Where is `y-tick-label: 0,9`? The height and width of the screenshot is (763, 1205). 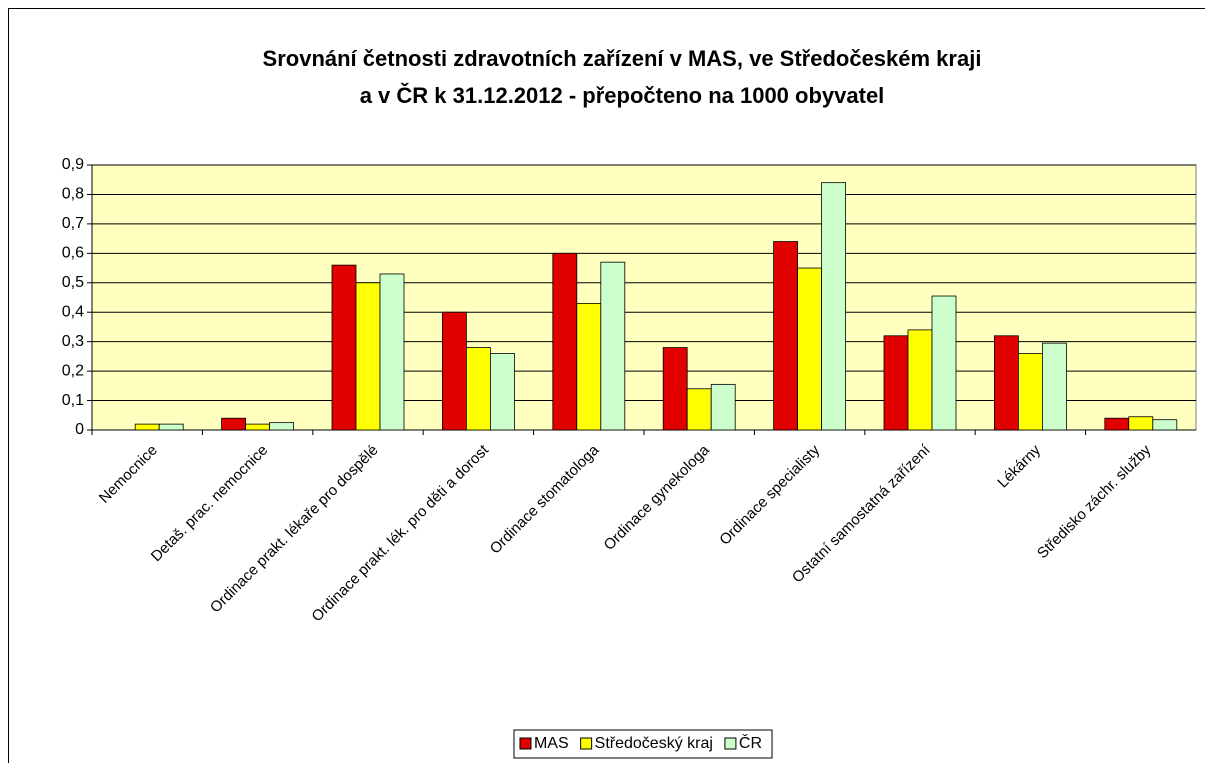 y-tick-label: 0,9 is located at coordinates (73, 164).